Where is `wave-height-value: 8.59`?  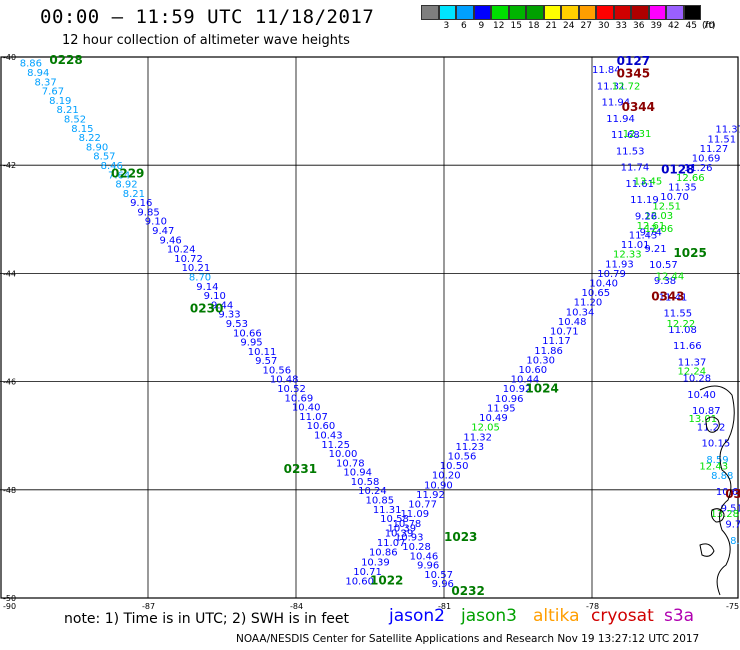
wave-height-value: 8.59 is located at coordinates (717, 460).